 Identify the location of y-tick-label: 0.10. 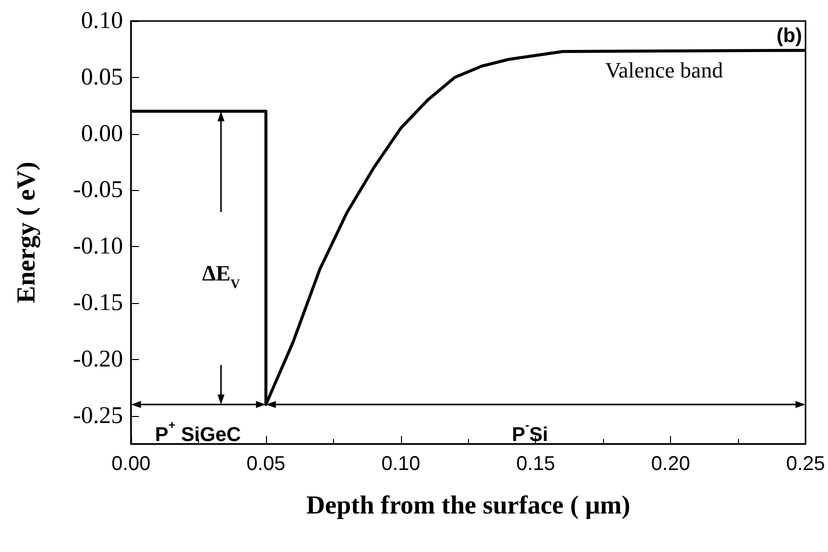
(102, 21).